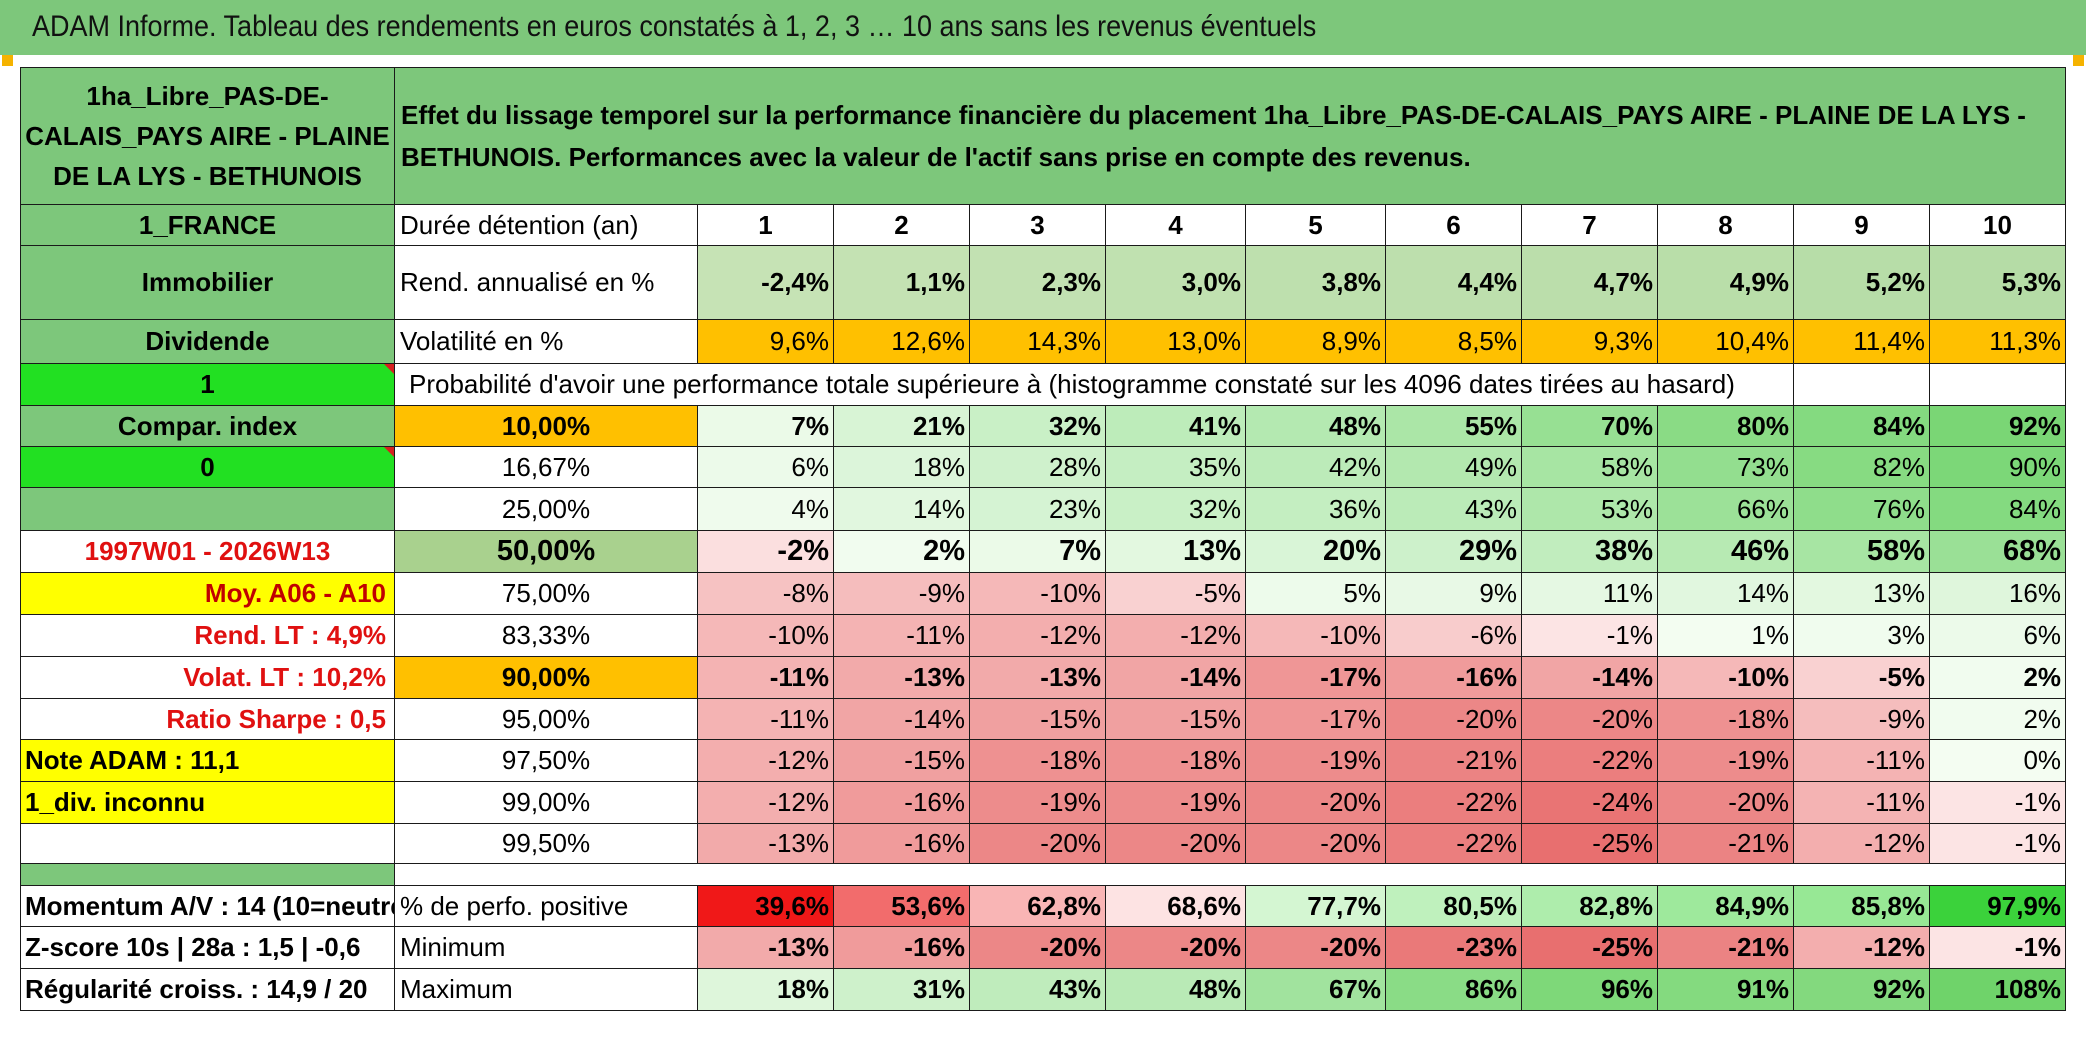 This screenshot has width=2086, height=1044. What do you see at coordinates (1725, 989) in the screenshot?
I see `maximum-cell: 91%` at bounding box center [1725, 989].